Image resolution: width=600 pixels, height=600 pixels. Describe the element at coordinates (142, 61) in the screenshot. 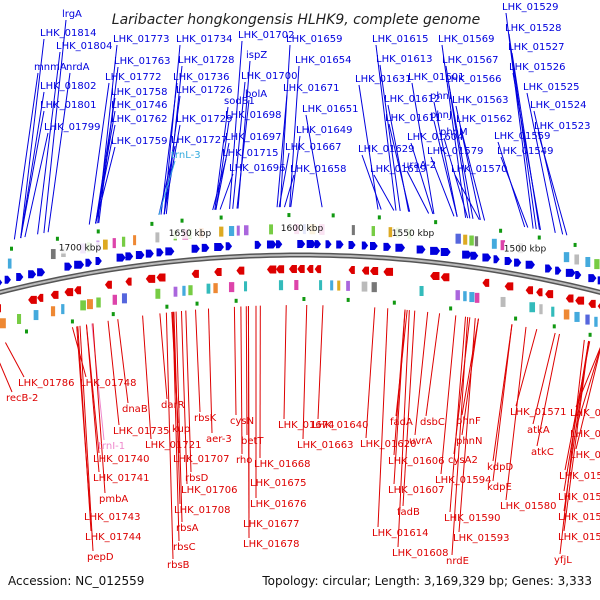

I see `forward-gene-label: LHK_01763` at that location.